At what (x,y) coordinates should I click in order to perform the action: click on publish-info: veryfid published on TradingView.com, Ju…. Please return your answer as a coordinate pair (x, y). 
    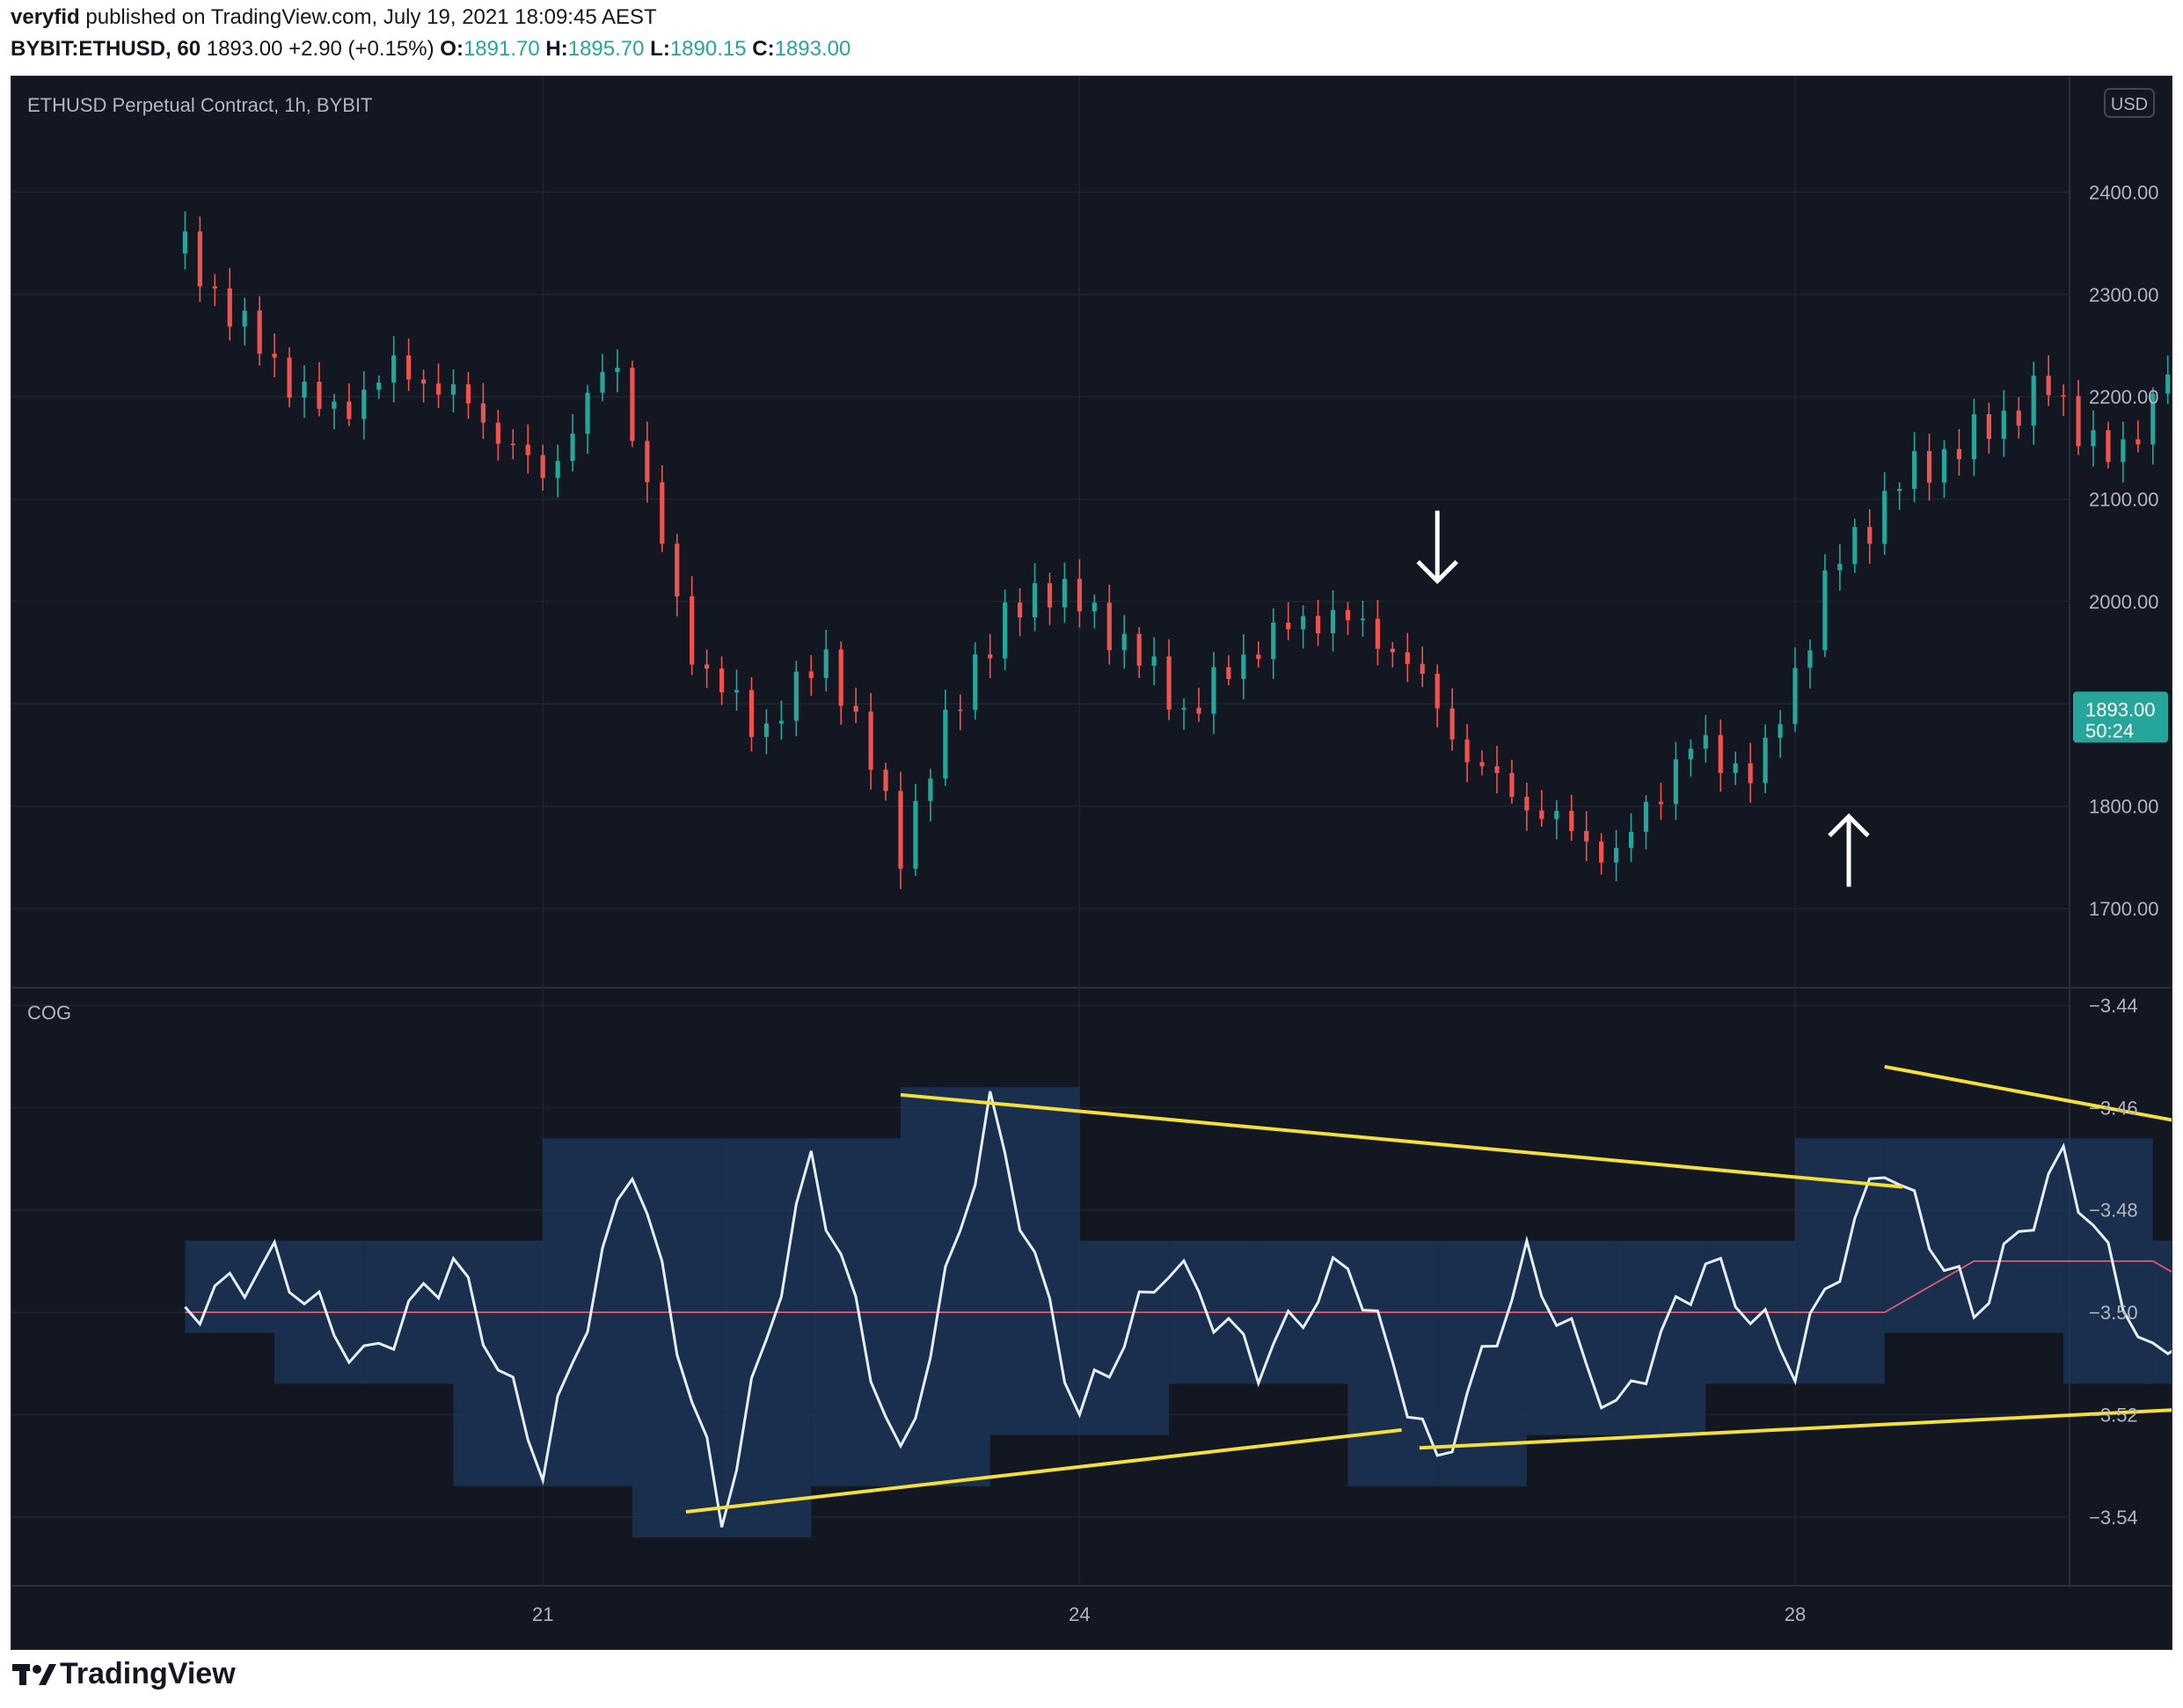
    Looking at the image, I should click on (334, 17).